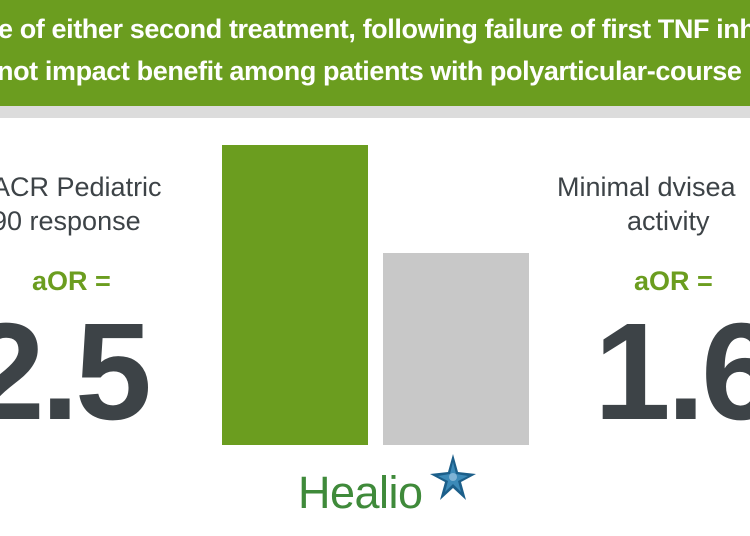 This screenshot has height=536, width=750. I want to click on divider, so click(375, 112).